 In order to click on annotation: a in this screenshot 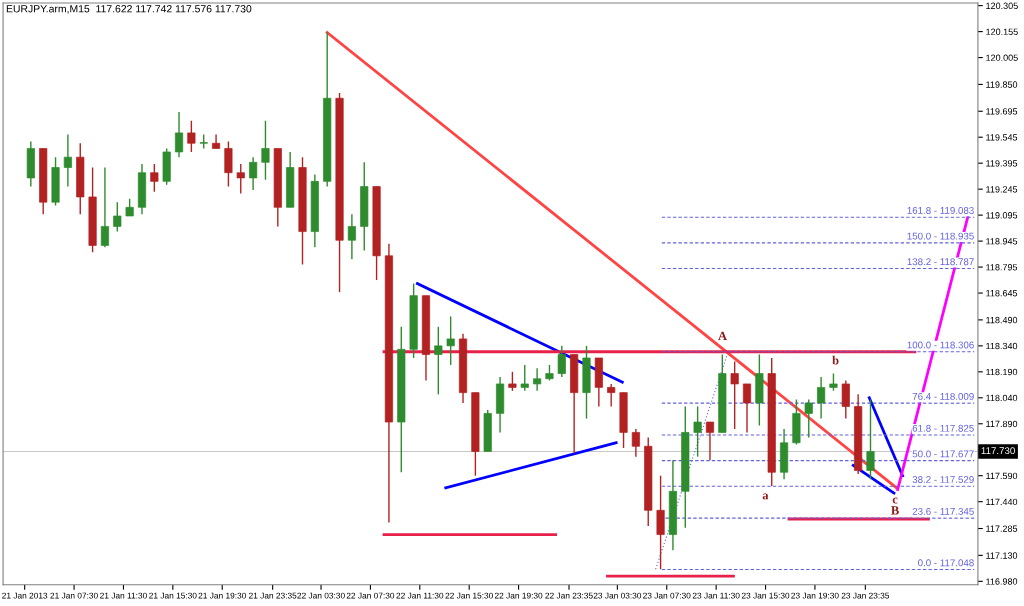, I will do `click(765, 496)`.